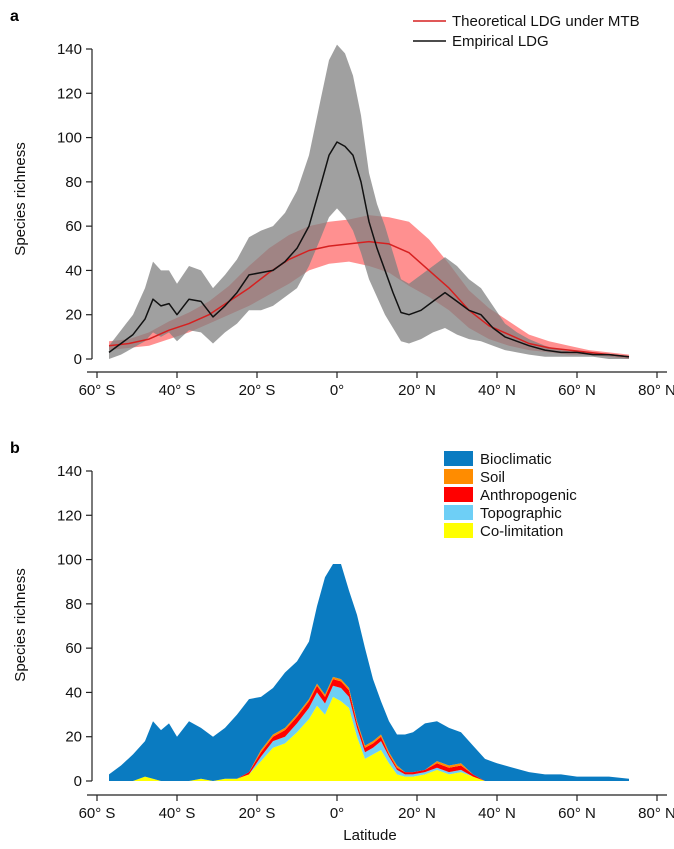 The image size is (674, 849). I want to click on legend-entry-label: Bioclimatic, so click(516, 459).